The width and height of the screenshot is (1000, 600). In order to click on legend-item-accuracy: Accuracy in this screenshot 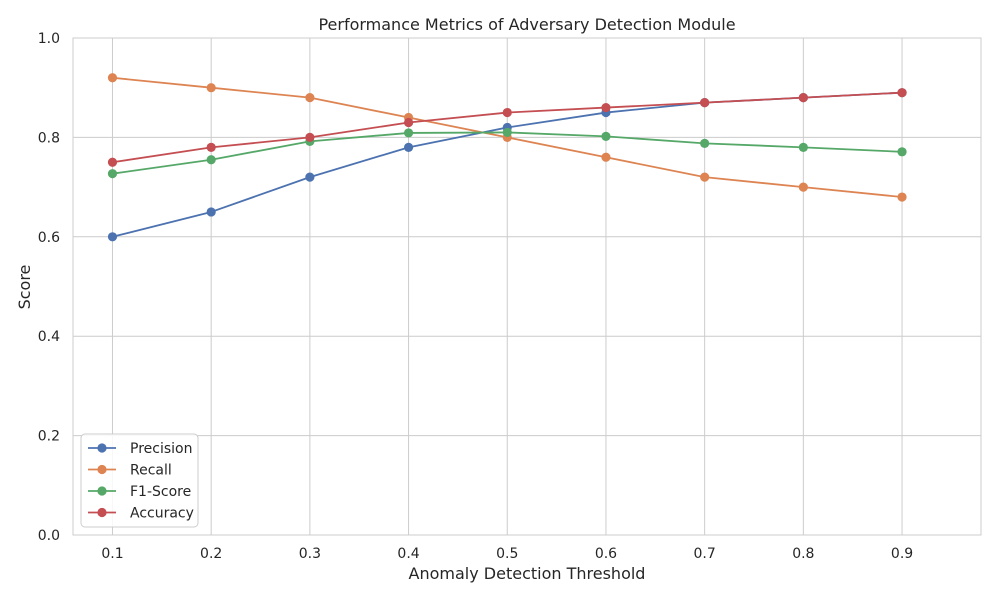, I will do `click(141, 514)`.